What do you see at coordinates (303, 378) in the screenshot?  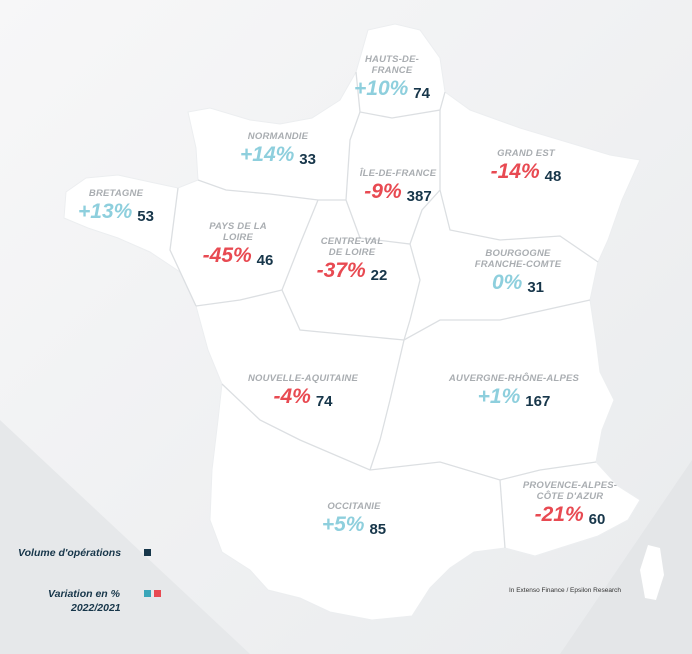 I see `region-name: NOUVELLE-AQUITAINE` at bounding box center [303, 378].